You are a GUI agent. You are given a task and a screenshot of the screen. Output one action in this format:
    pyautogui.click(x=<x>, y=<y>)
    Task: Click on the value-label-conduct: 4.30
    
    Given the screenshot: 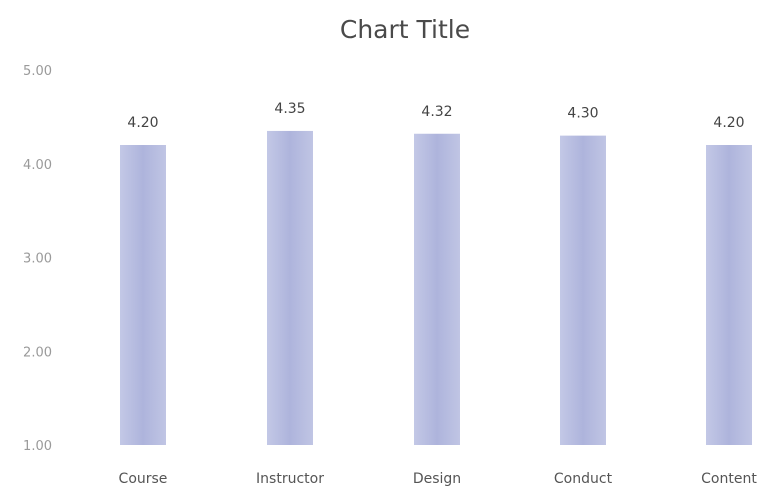 What is the action you would take?
    pyautogui.click(x=582, y=114)
    